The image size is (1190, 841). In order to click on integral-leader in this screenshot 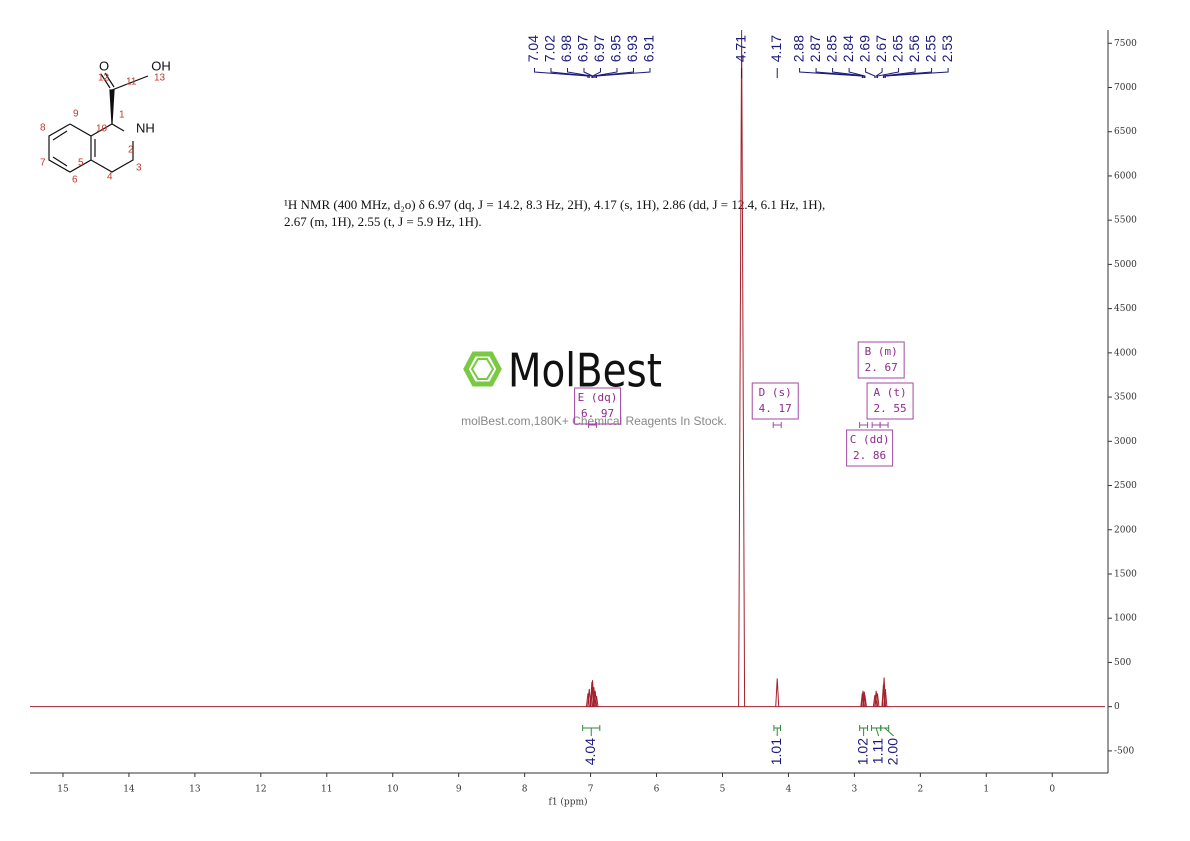, I will do `click(889, 732)`.